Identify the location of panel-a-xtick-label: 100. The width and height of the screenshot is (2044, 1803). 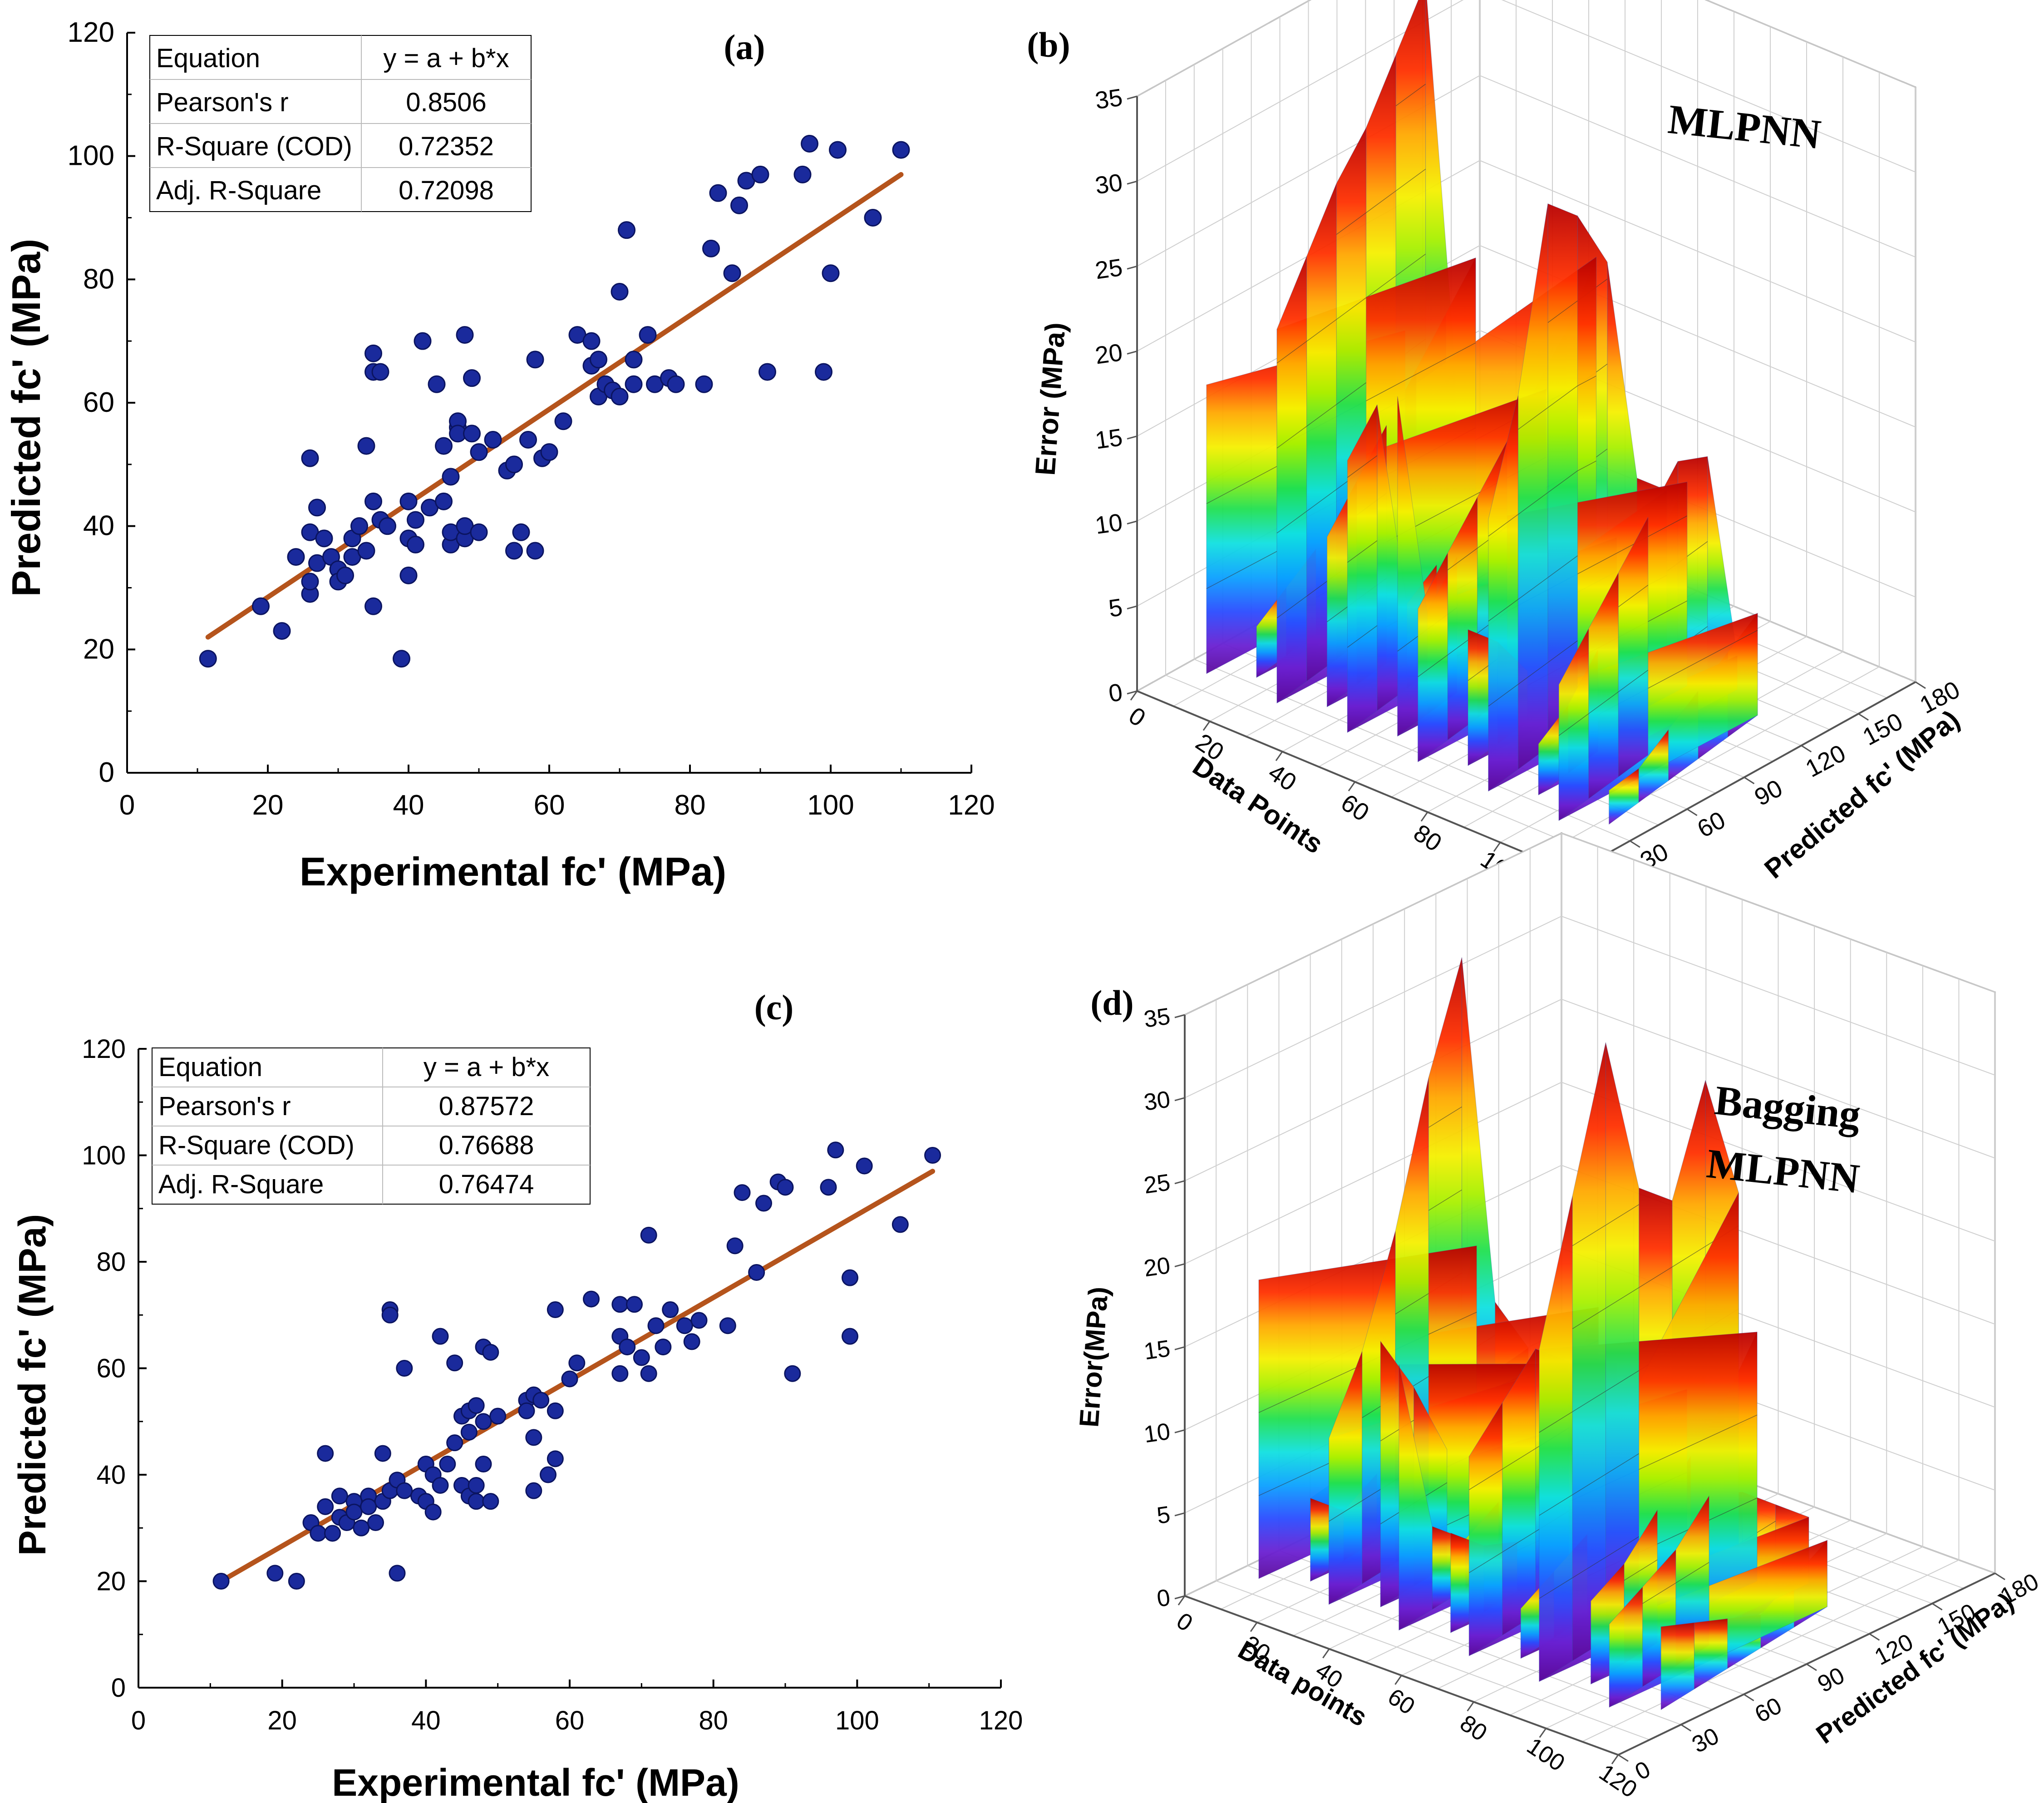
(830, 805).